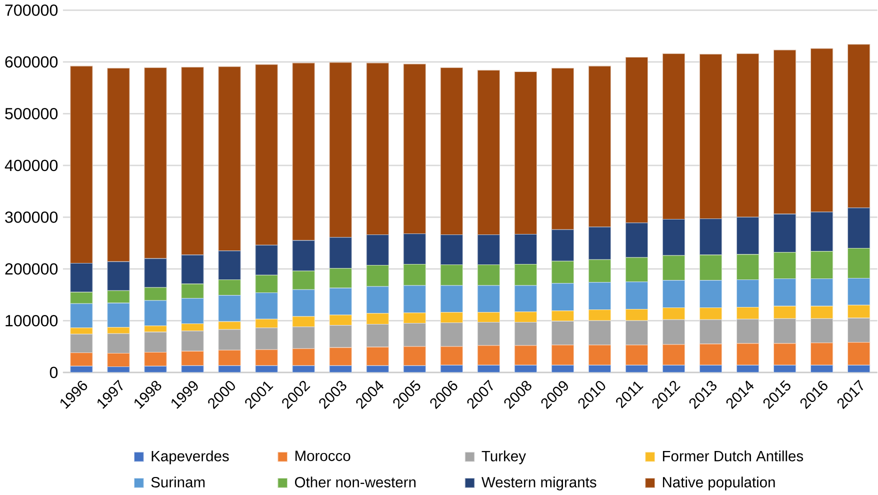 The image size is (878, 495). Describe the element at coordinates (32, 321) in the screenshot. I see `y-tick-label: 100000` at that location.